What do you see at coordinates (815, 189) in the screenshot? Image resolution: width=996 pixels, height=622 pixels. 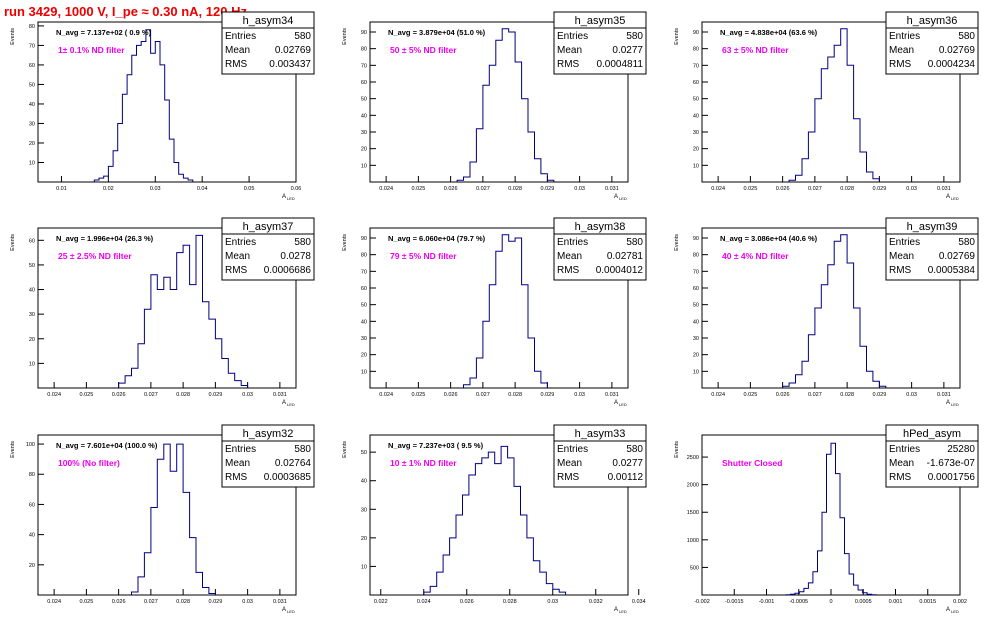 I see `x-tick-label: 0.027` at bounding box center [815, 189].